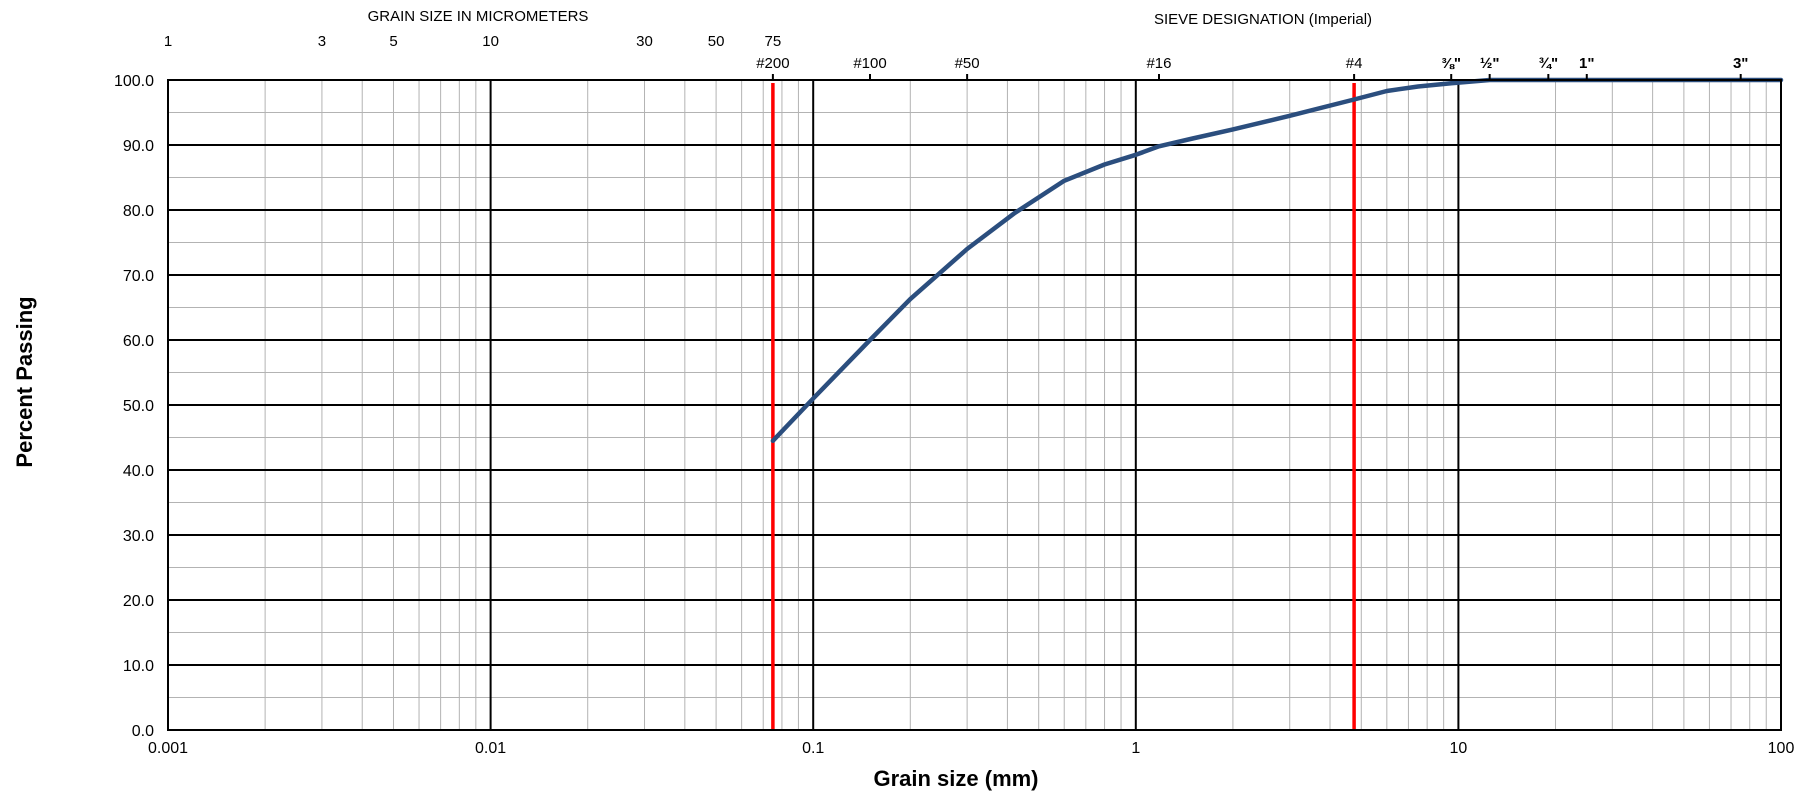 The image size is (1802, 791). What do you see at coordinates (138, 211) in the screenshot?
I see `y-tick-label: 80.0` at bounding box center [138, 211].